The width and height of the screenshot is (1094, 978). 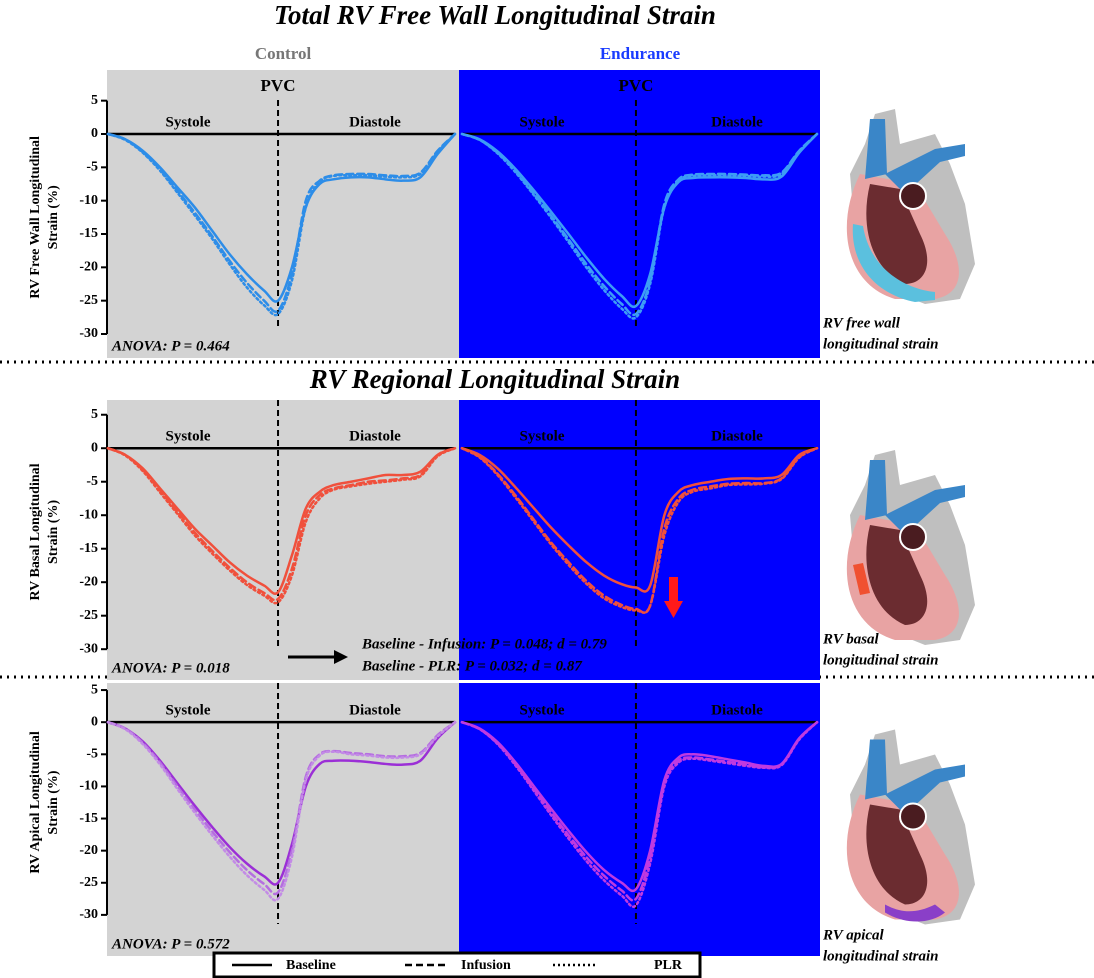 I want to click on caption: longitudinal strain, so click(x=880, y=956).